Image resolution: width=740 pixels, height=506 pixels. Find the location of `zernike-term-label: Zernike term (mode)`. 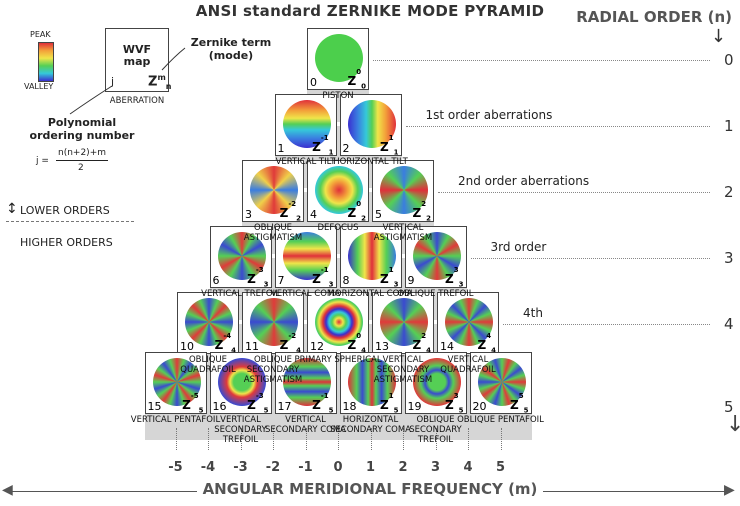

zernike-term-label: Zernike term (mode) is located at coordinates (231, 49).